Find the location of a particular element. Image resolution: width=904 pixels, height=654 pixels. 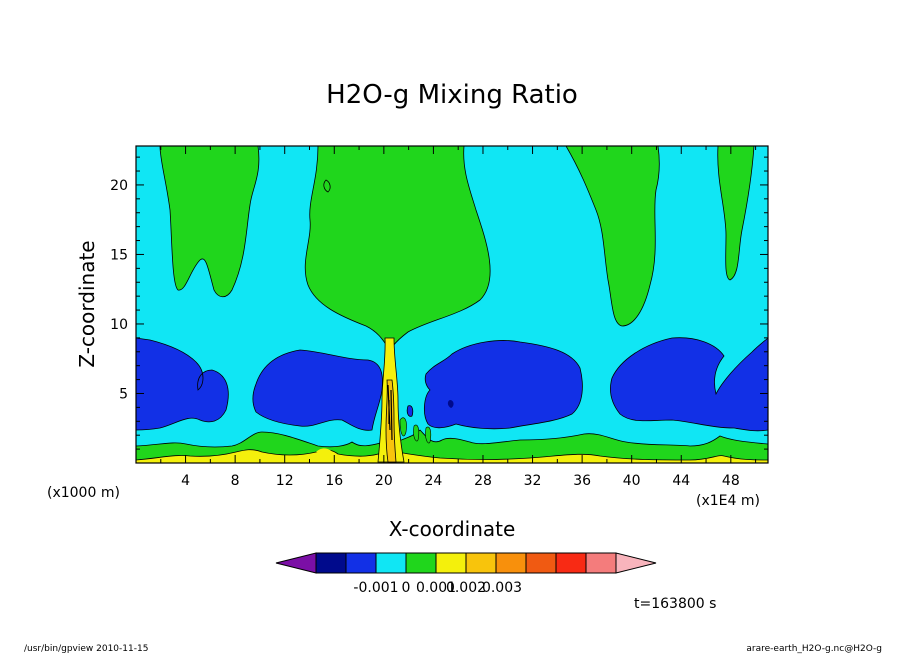

x-axis-title: X-coordinate is located at coordinates (452, 529).